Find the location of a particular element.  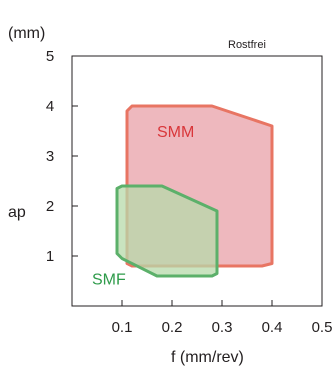

x-tick-label: 0.4 is located at coordinates (272, 327).